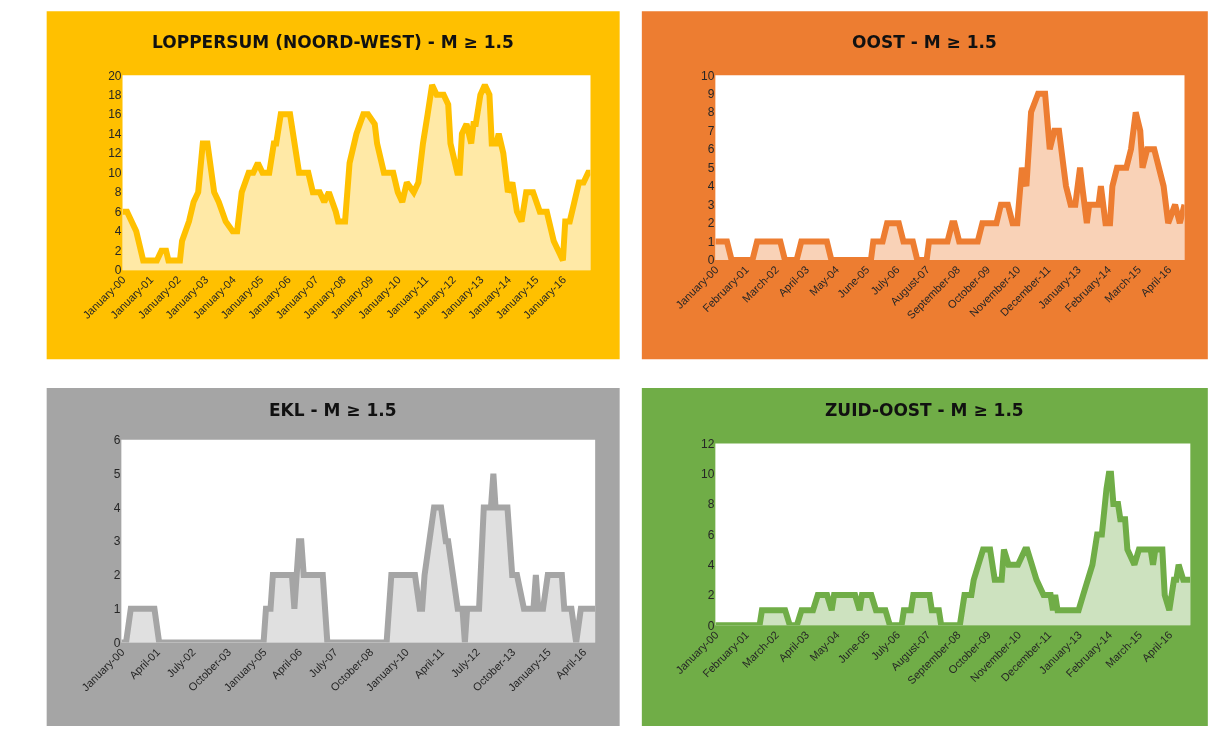 The height and width of the screenshot is (733, 1209). I want to click on chart-title: EKL - M ≥ 1.5, so click(333, 410).